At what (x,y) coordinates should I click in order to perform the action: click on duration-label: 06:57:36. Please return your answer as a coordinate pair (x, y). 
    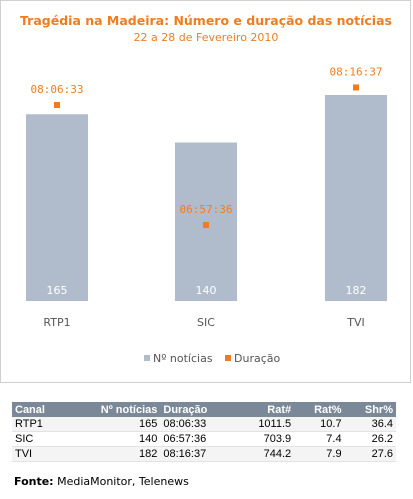
    Looking at the image, I should click on (206, 209).